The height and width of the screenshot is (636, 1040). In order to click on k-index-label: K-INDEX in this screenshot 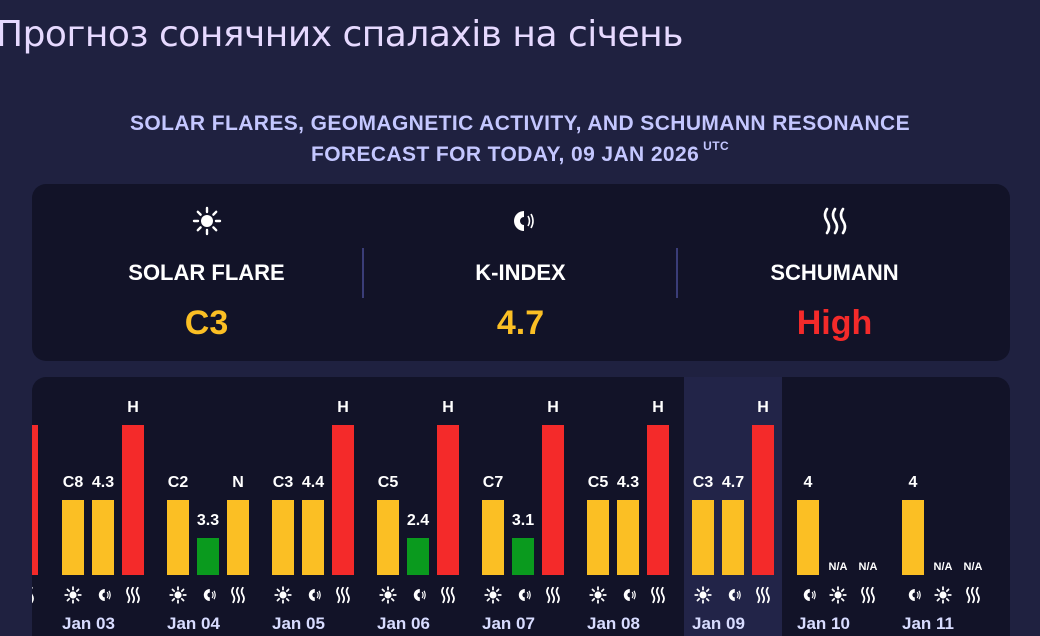, I will do `click(520, 272)`.